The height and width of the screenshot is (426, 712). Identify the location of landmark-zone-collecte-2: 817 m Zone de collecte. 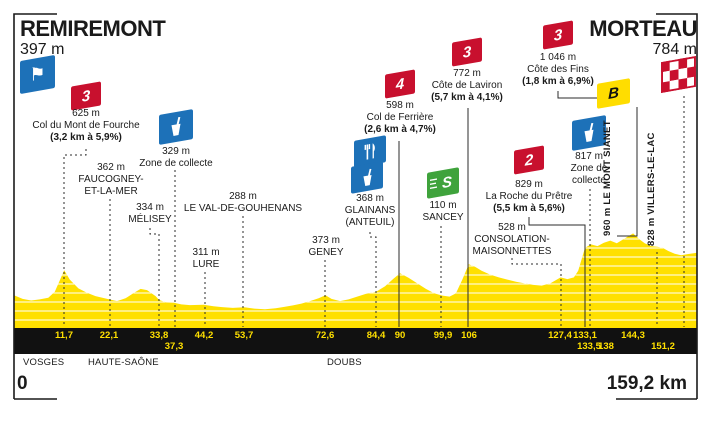
(589, 169).